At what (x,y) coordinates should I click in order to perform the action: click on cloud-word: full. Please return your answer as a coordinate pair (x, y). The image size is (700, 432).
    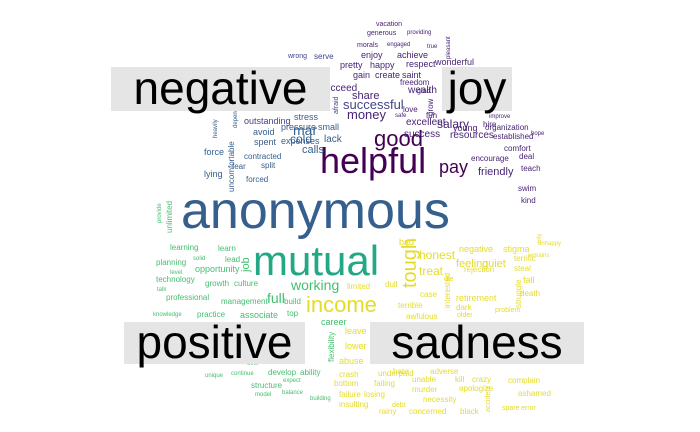
    Looking at the image, I should click on (276, 298).